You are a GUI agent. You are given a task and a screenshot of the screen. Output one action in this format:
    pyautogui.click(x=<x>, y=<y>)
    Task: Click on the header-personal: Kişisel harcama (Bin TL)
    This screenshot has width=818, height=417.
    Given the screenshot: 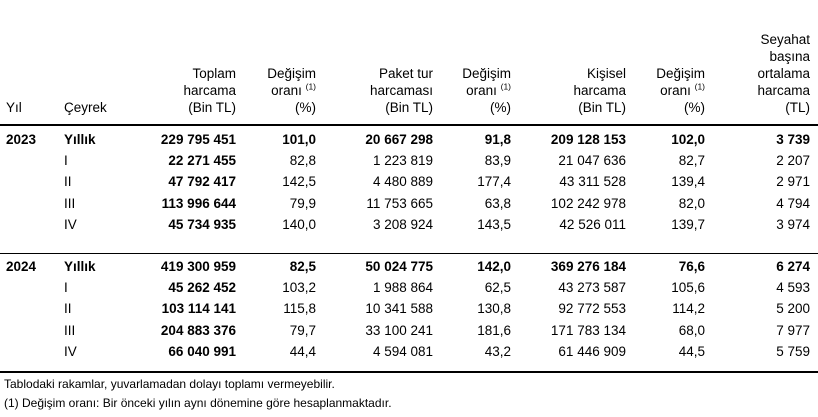 What is the action you would take?
    pyautogui.click(x=599, y=90)
    